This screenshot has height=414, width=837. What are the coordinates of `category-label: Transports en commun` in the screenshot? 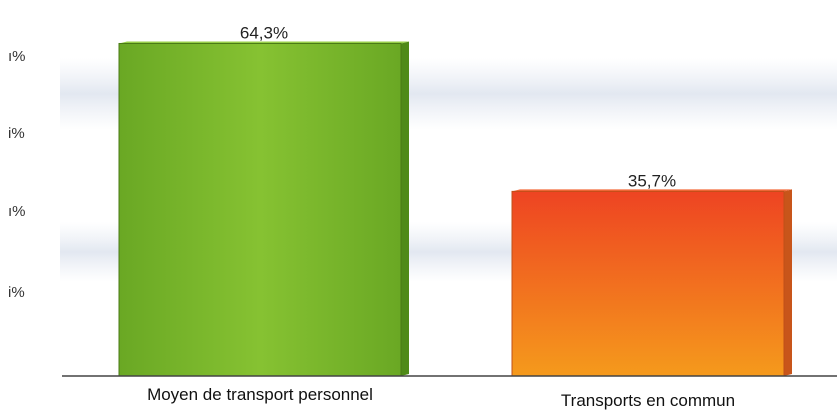 It's located at (648, 400).